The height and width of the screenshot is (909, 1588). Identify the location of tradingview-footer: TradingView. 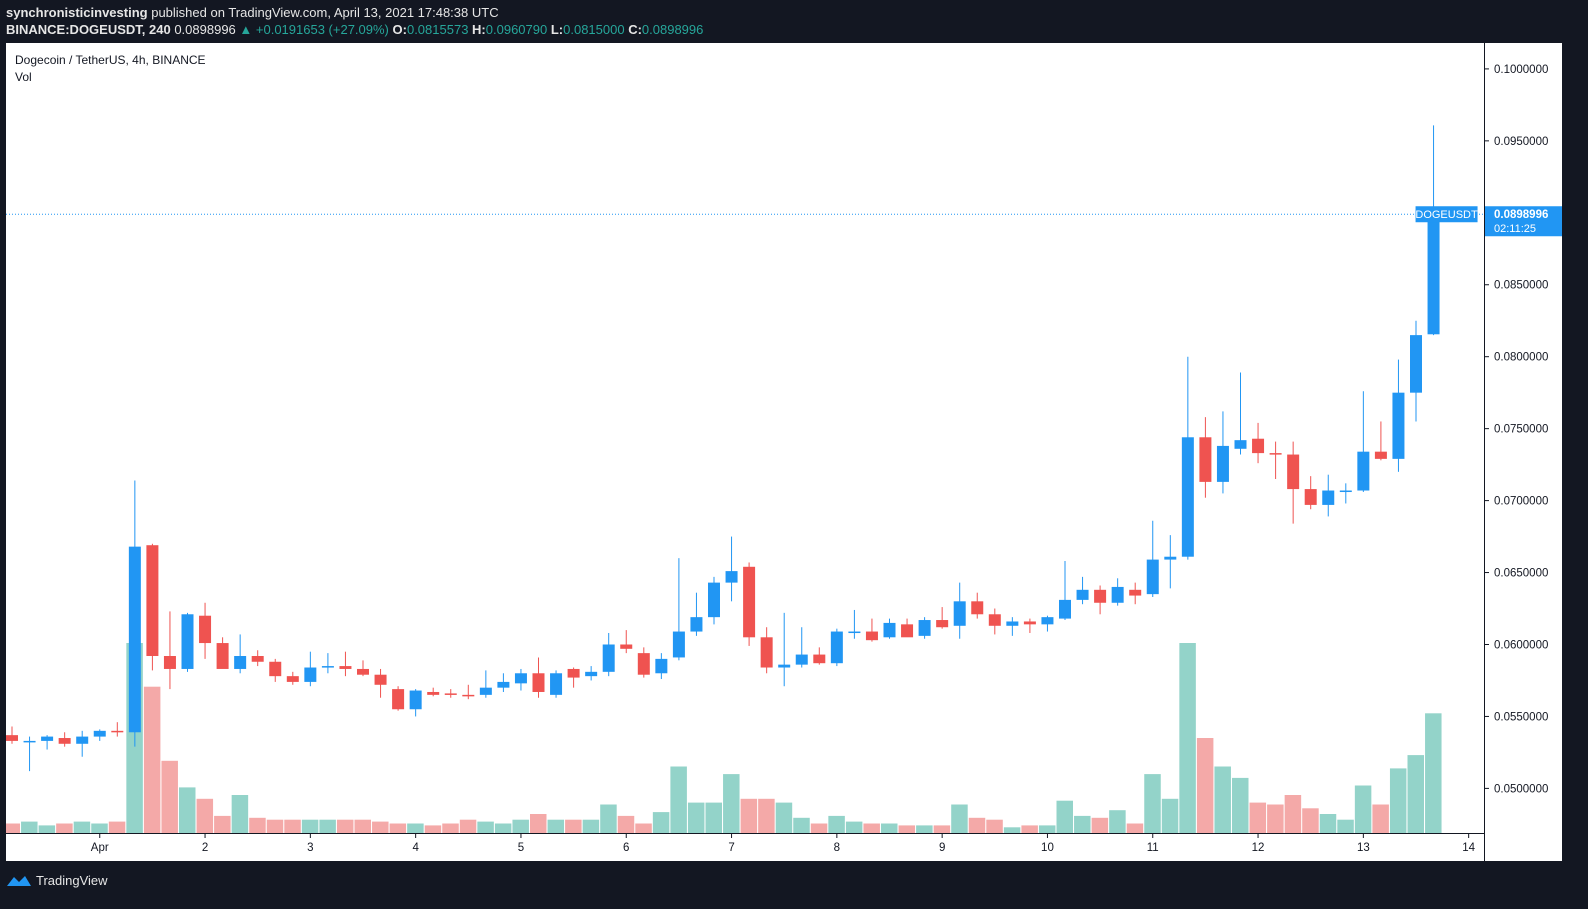
(57, 880).